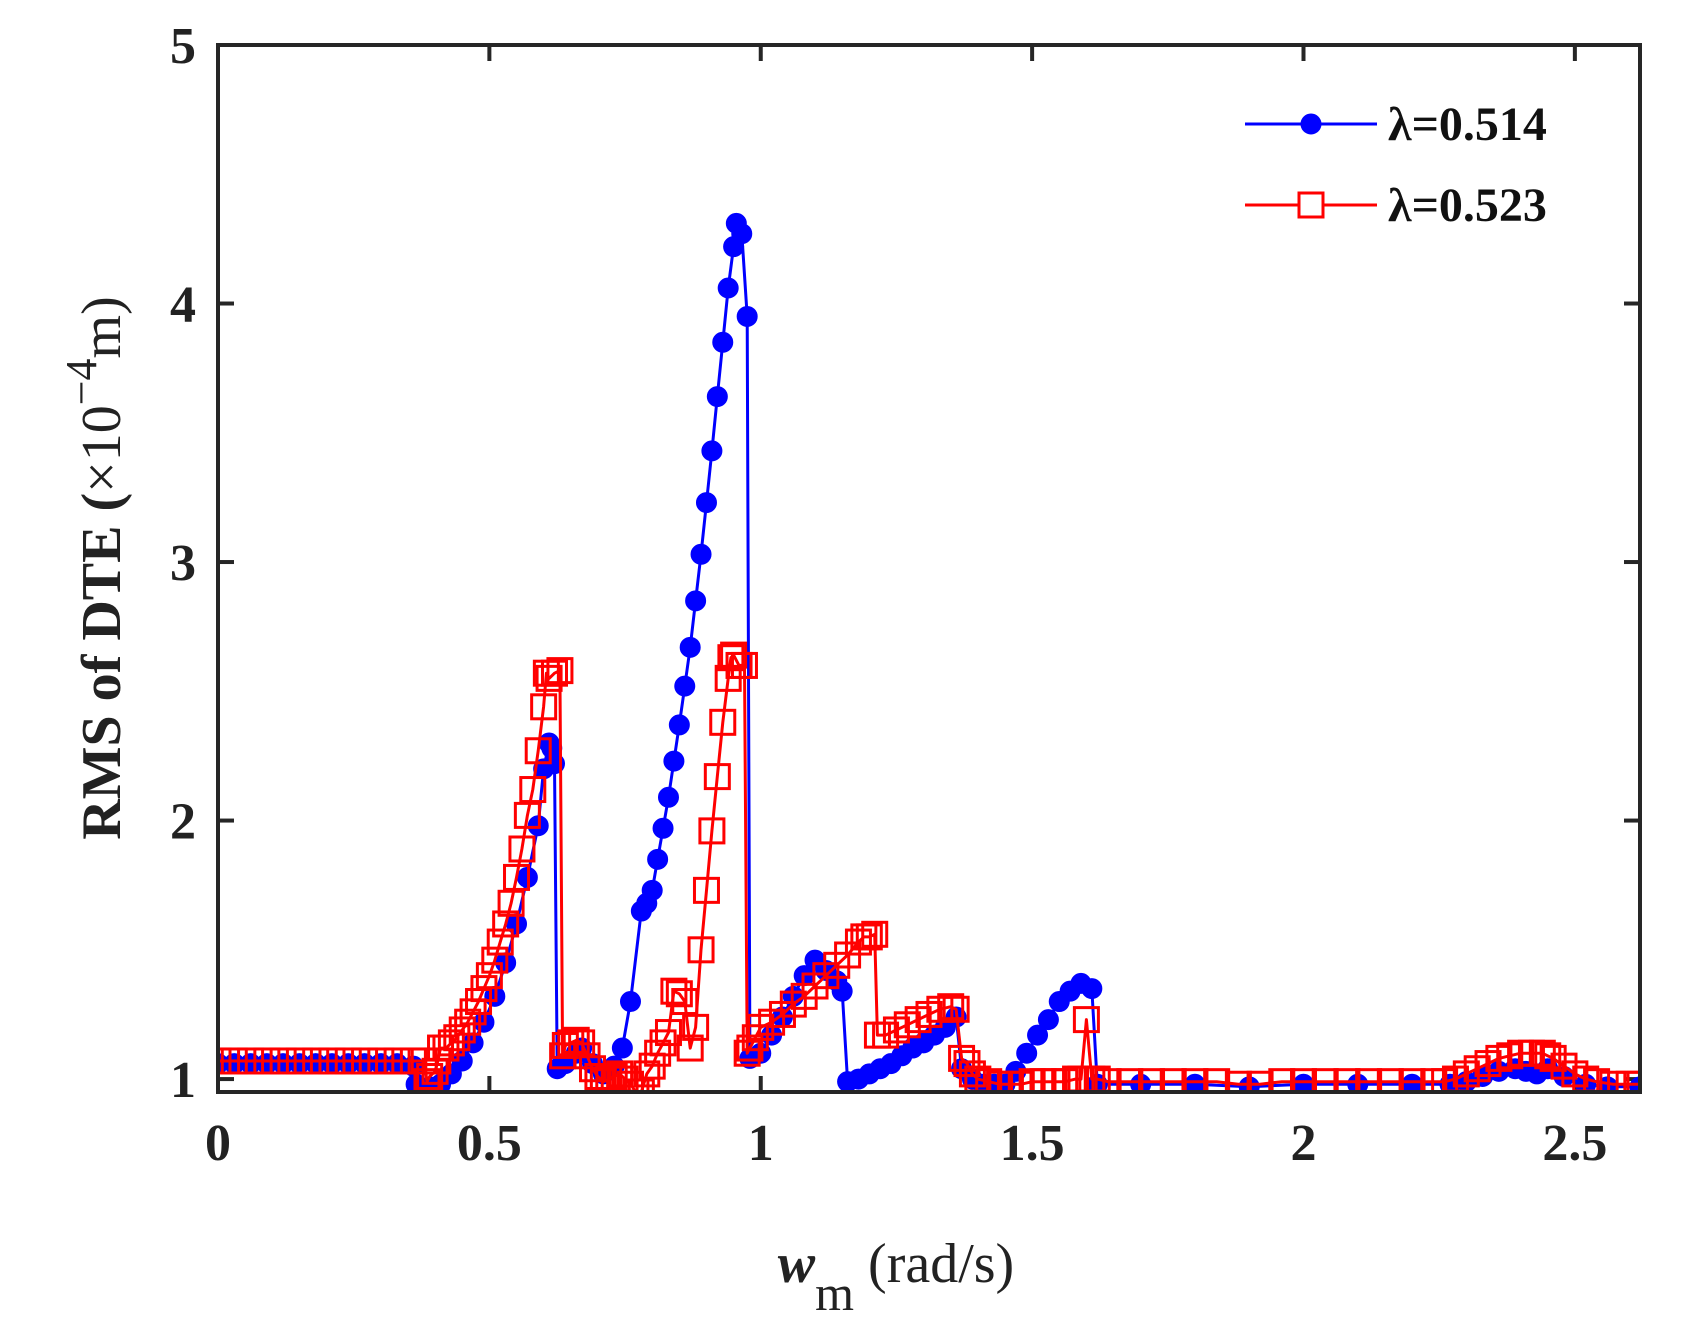 The height and width of the screenshot is (1329, 1681). Describe the element at coordinates (183, 1080) in the screenshot. I see `y-tick-label: 1` at that location.